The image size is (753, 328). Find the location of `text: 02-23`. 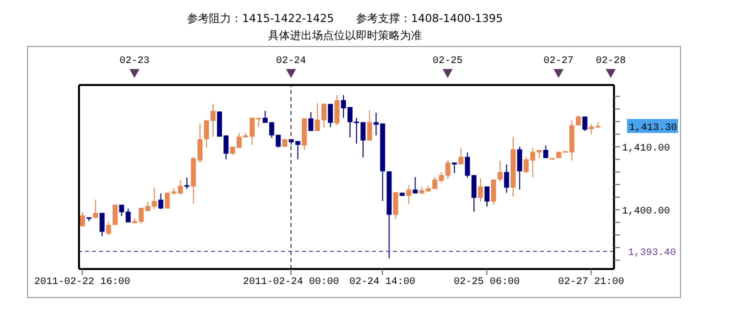

text: 02-23 is located at coordinates (134, 61).